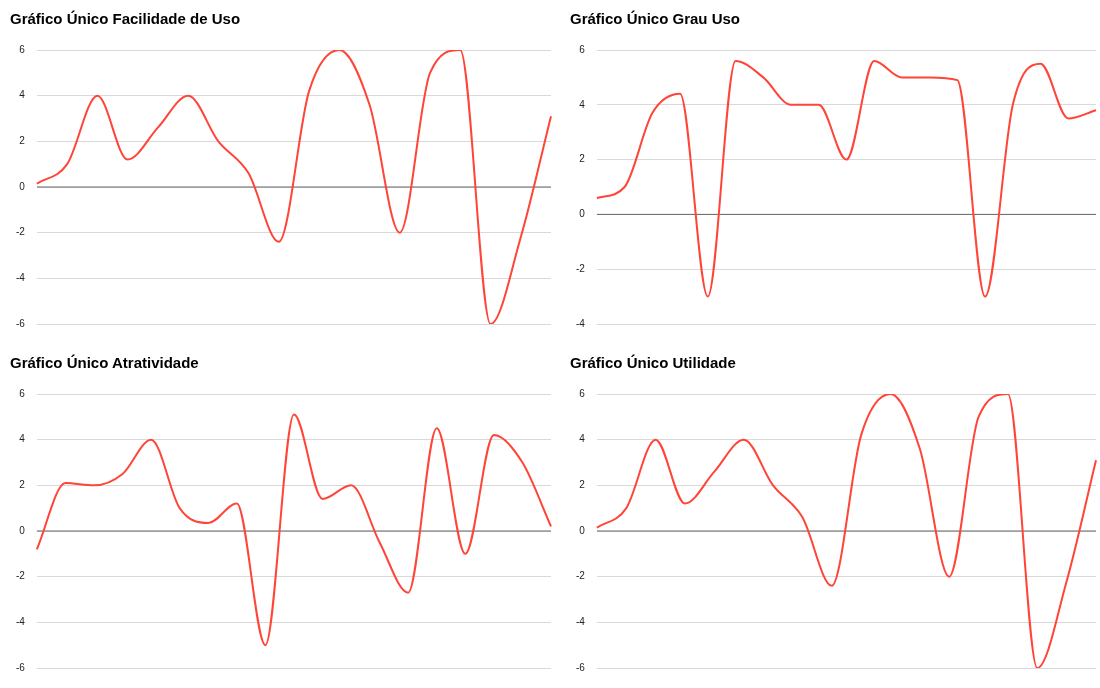 The width and height of the screenshot is (1100, 688). What do you see at coordinates (655, 19) in the screenshot?
I see `chart-title: Gráfico Único Grau Uso` at bounding box center [655, 19].